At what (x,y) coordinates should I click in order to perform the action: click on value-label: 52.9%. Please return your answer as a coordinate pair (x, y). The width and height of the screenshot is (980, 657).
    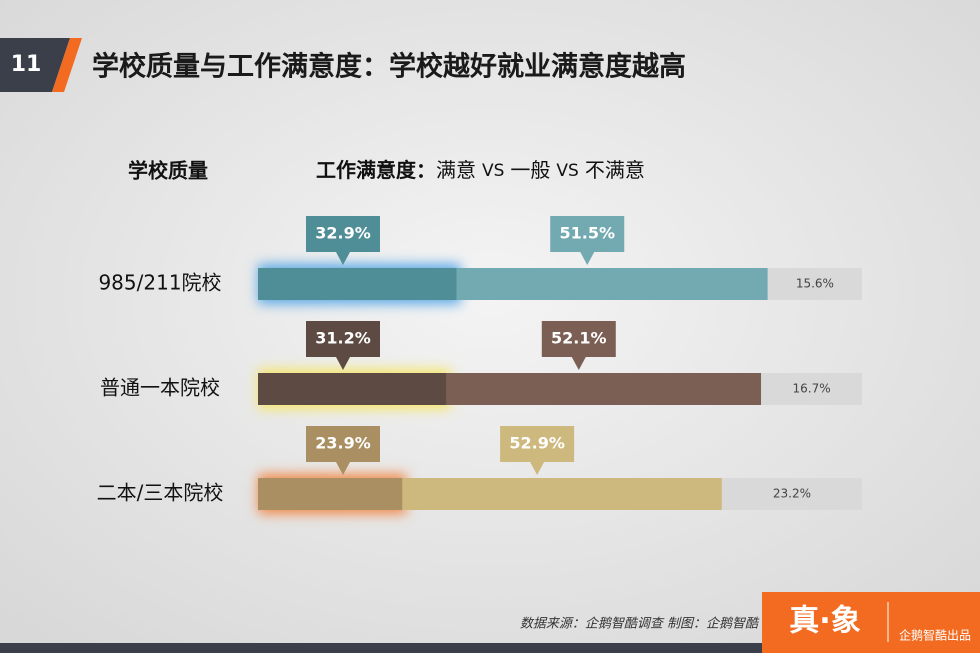
    Looking at the image, I should click on (537, 443).